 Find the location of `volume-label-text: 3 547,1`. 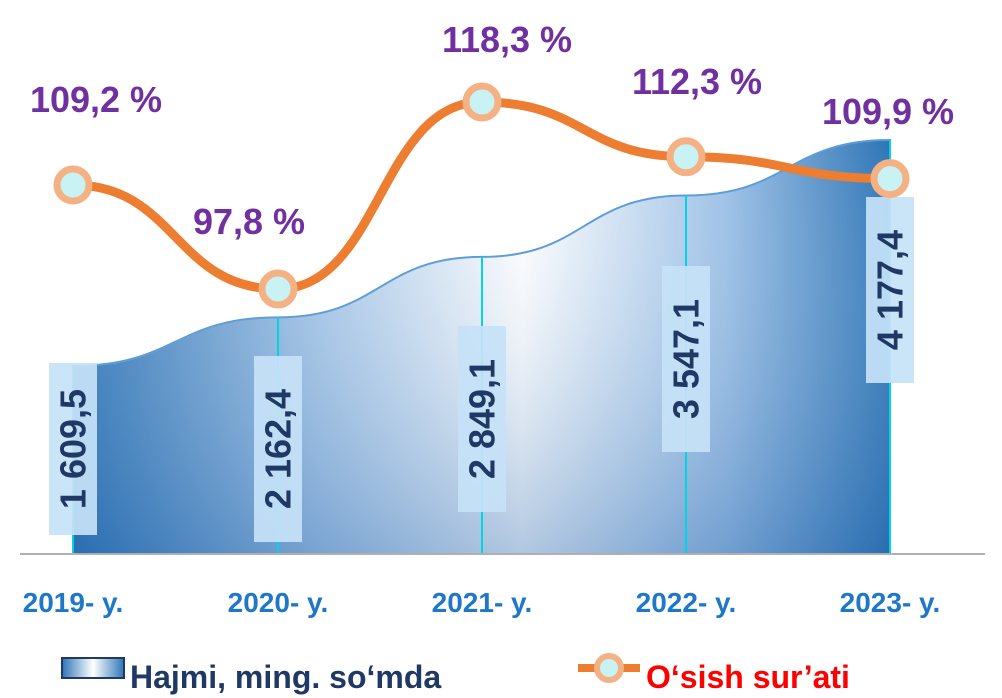

volume-label-text: 3 547,1 is located at coordinates (686, 359).